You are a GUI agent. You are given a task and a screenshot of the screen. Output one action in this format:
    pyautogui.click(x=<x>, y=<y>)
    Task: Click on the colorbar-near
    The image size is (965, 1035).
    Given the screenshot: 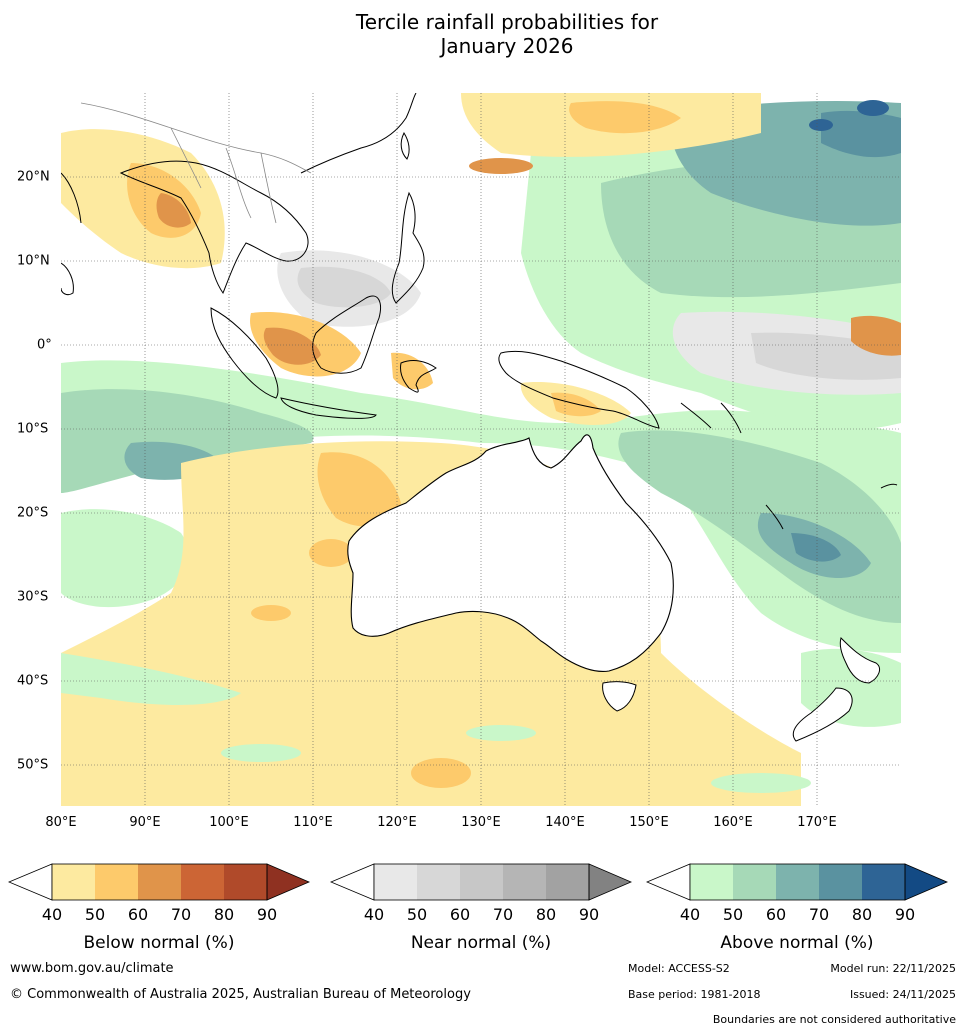 What is the action you would take?
    pyautogui.click(x=481, y=882)
    